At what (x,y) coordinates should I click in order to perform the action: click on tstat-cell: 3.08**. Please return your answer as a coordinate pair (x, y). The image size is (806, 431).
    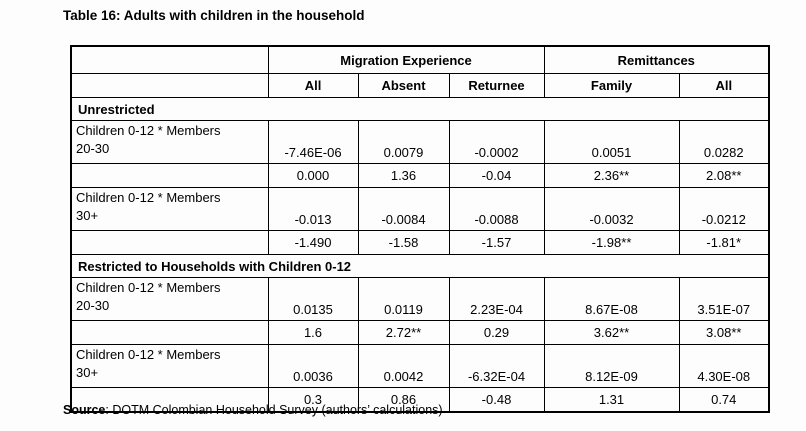
    Looking at the image, I should click on (724, 332).